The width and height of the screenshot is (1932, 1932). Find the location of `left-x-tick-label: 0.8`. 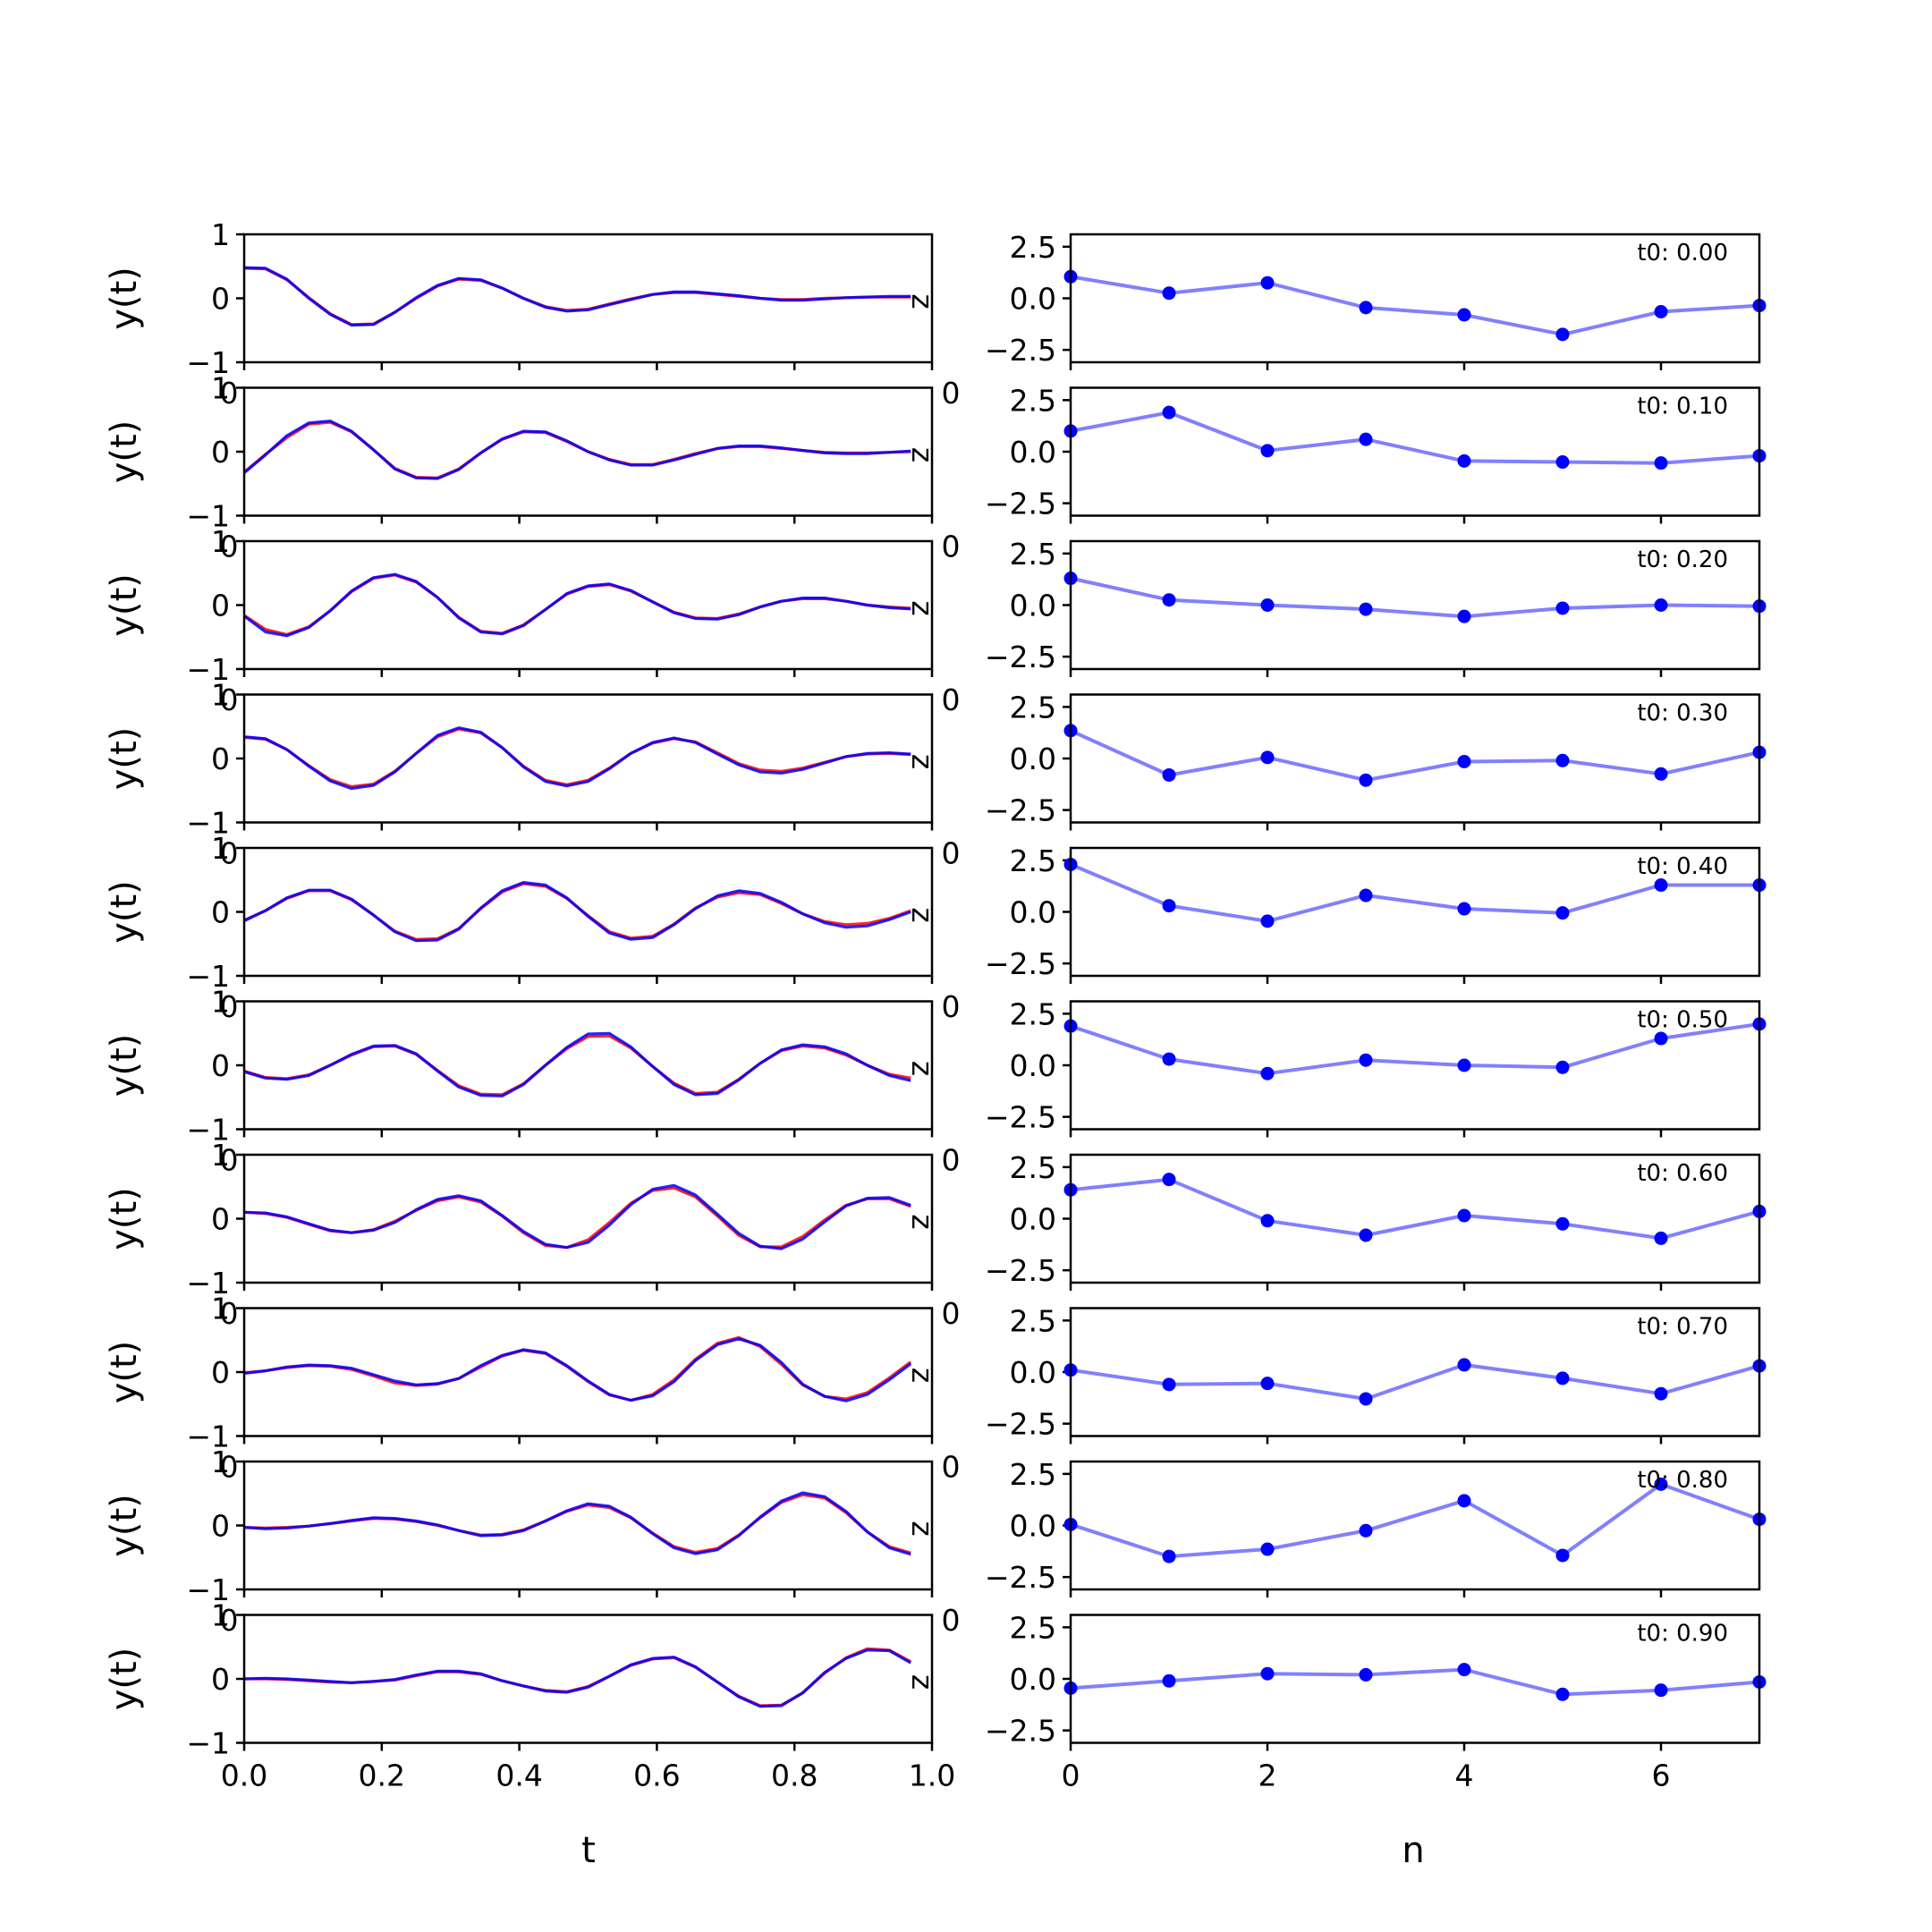

left-x-tick-label: 0.8 is located at coordinates (794, 1775).